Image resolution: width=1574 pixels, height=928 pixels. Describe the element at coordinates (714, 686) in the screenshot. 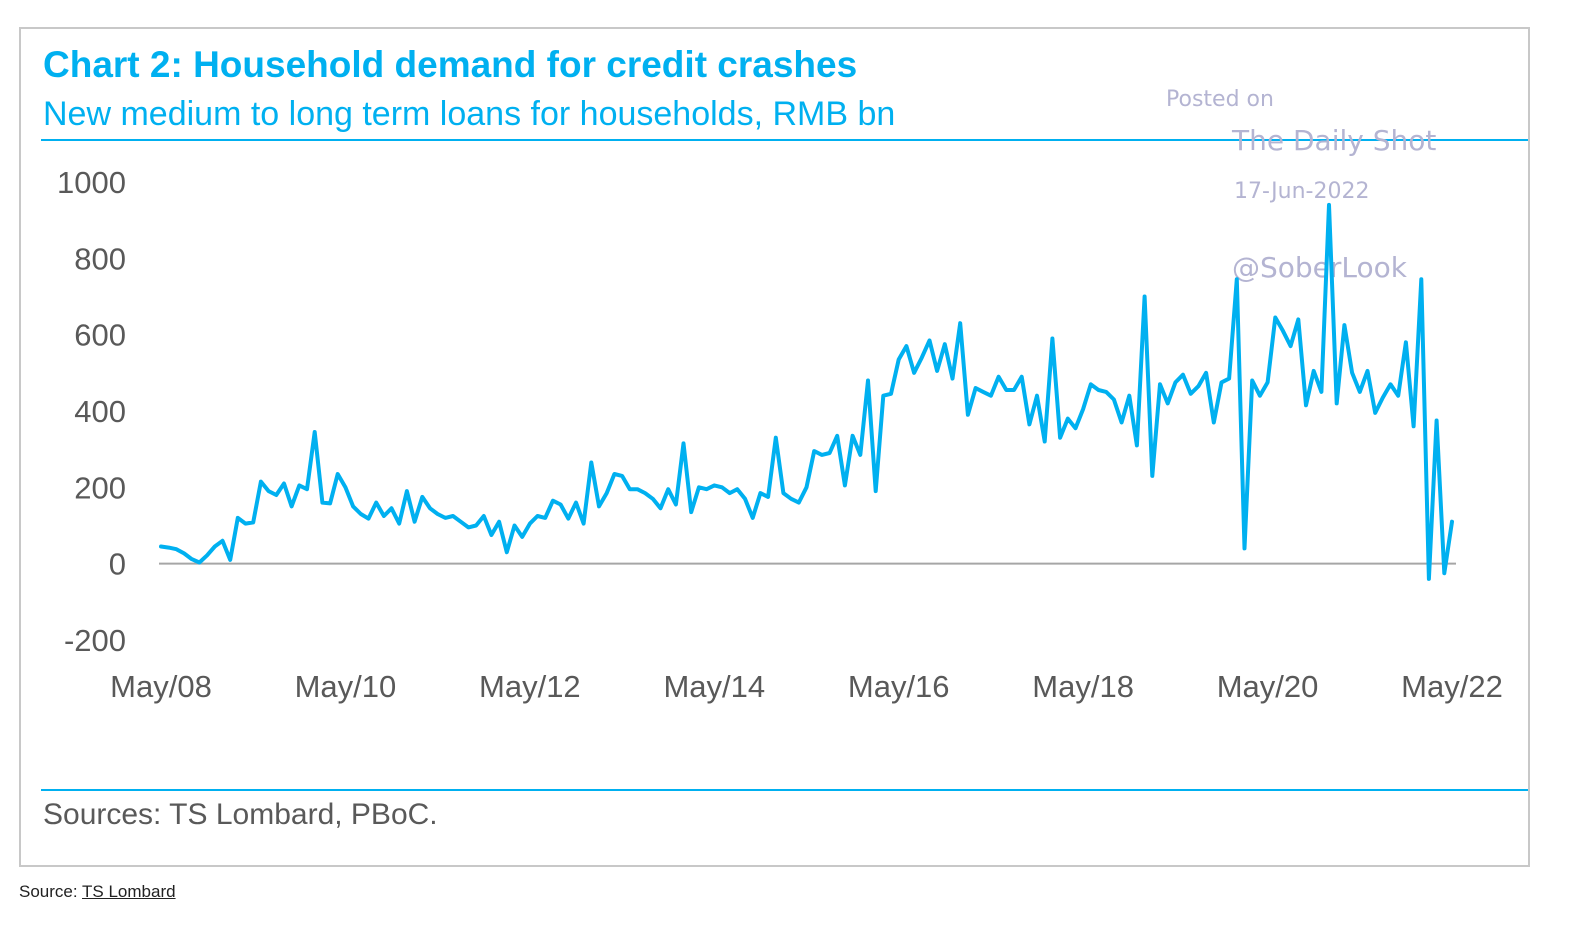

I see `x-tick-label: May/14` at that location.